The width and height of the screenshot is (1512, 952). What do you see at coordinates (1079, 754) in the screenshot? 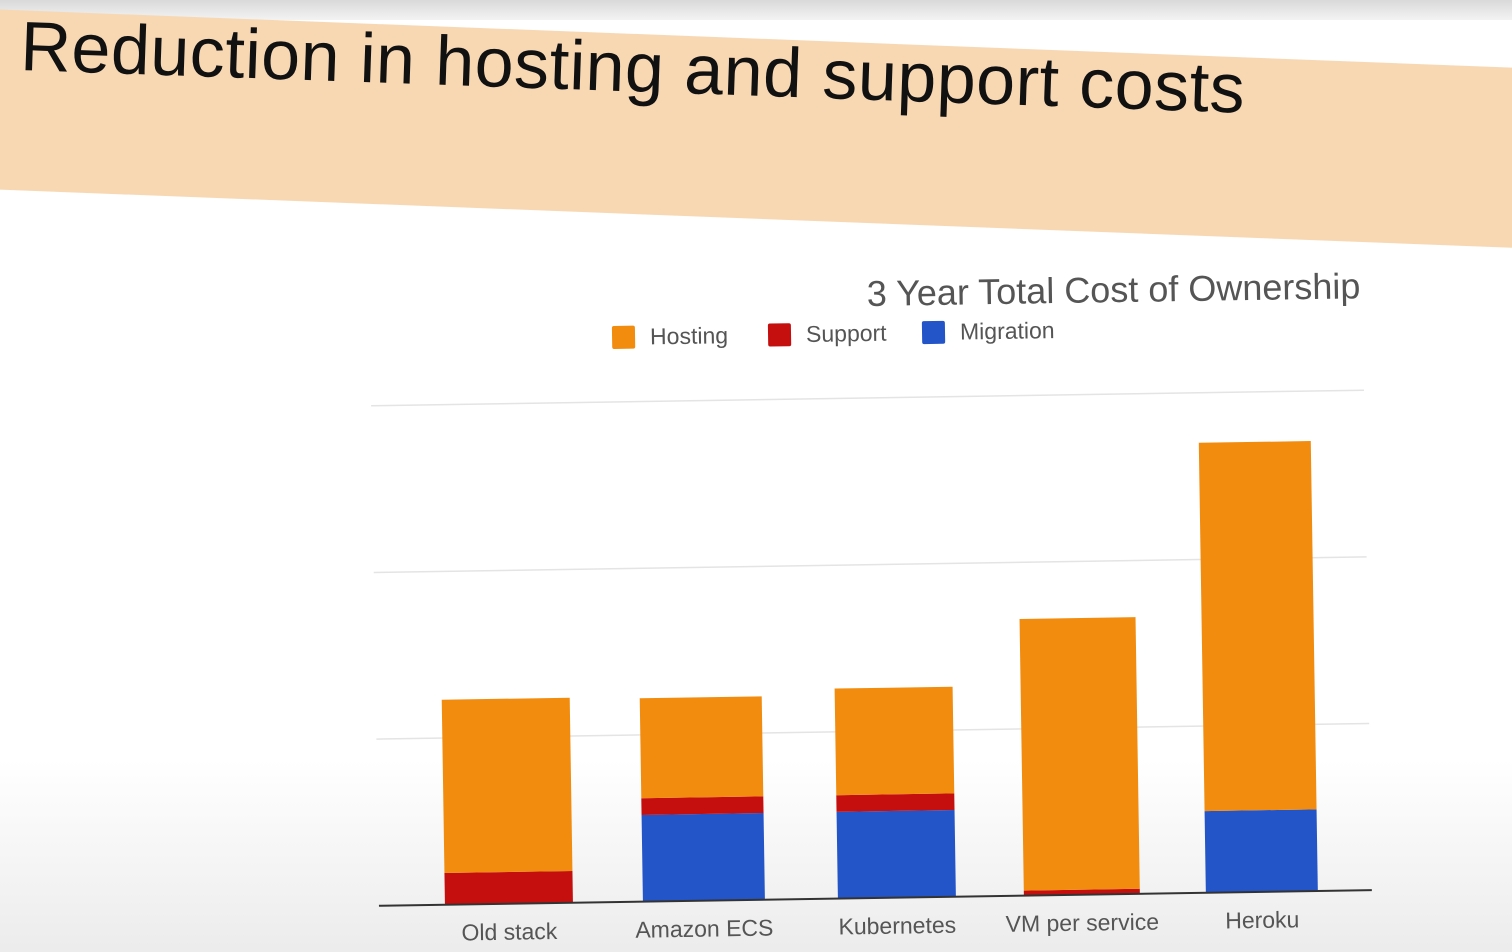
I see `bar-vm-per-service-hosting: VM per service – Hosting: 1.63` at bounding box center [1079, 754].